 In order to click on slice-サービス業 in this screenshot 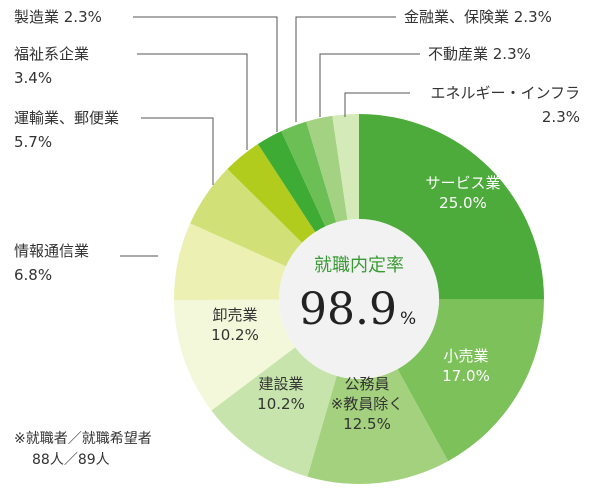, I will do `click(451, 206)`.